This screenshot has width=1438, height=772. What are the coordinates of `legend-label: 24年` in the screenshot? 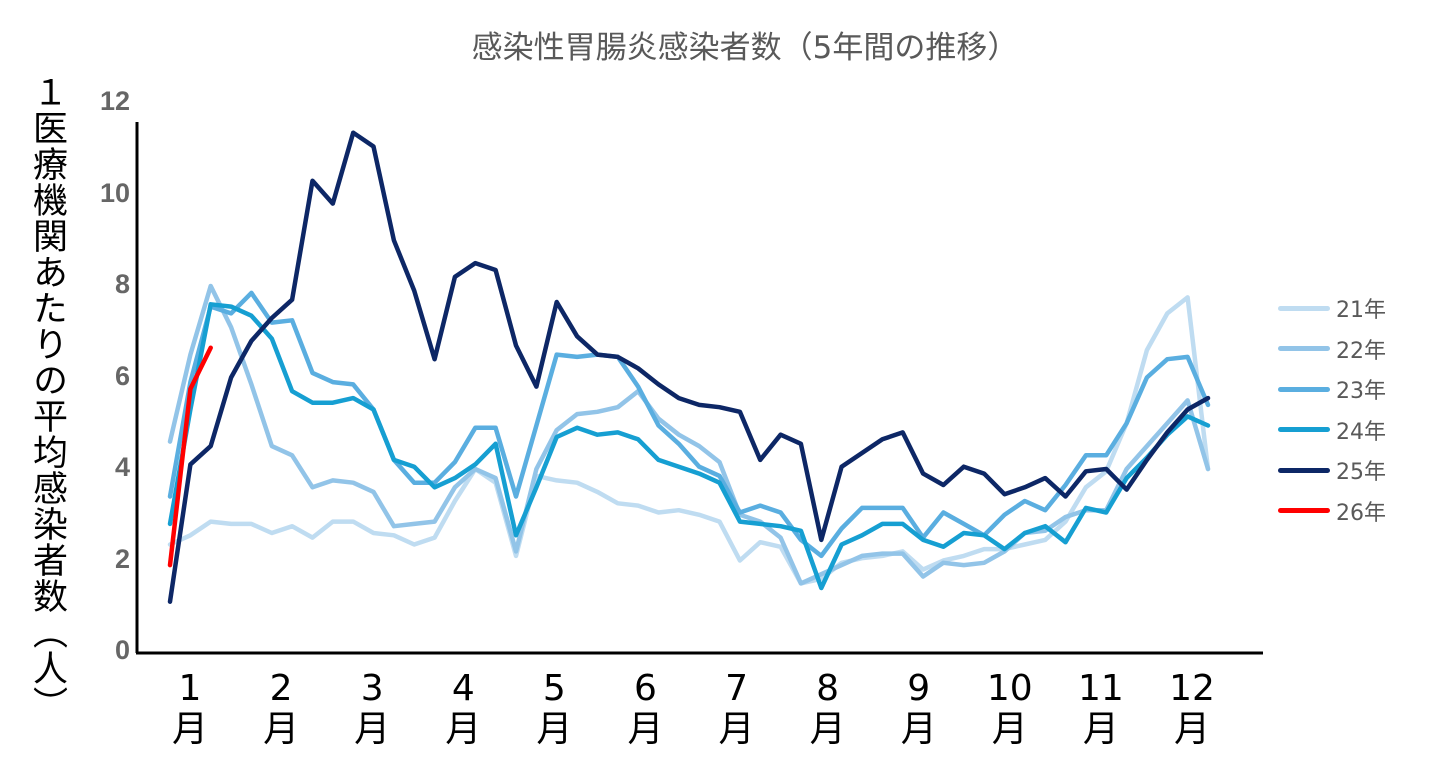 It's located at (1361, 432).